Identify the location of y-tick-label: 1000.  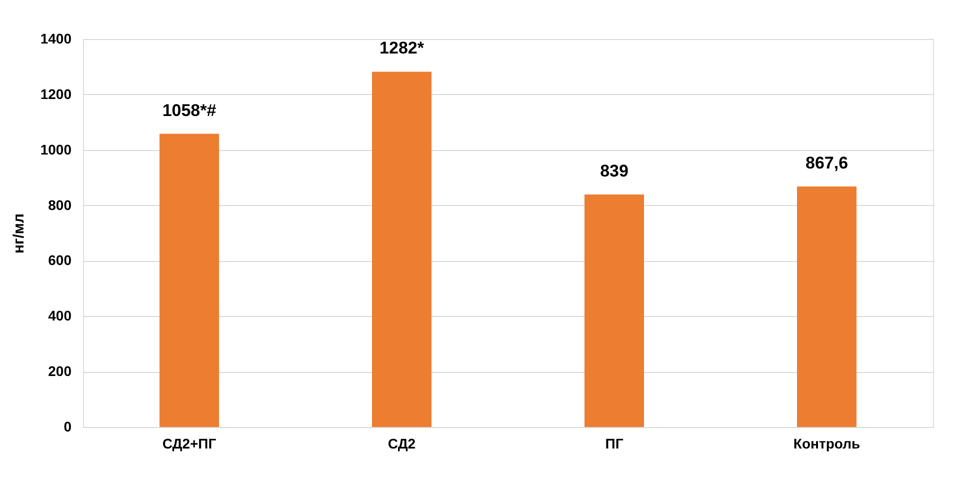
(56, 149).